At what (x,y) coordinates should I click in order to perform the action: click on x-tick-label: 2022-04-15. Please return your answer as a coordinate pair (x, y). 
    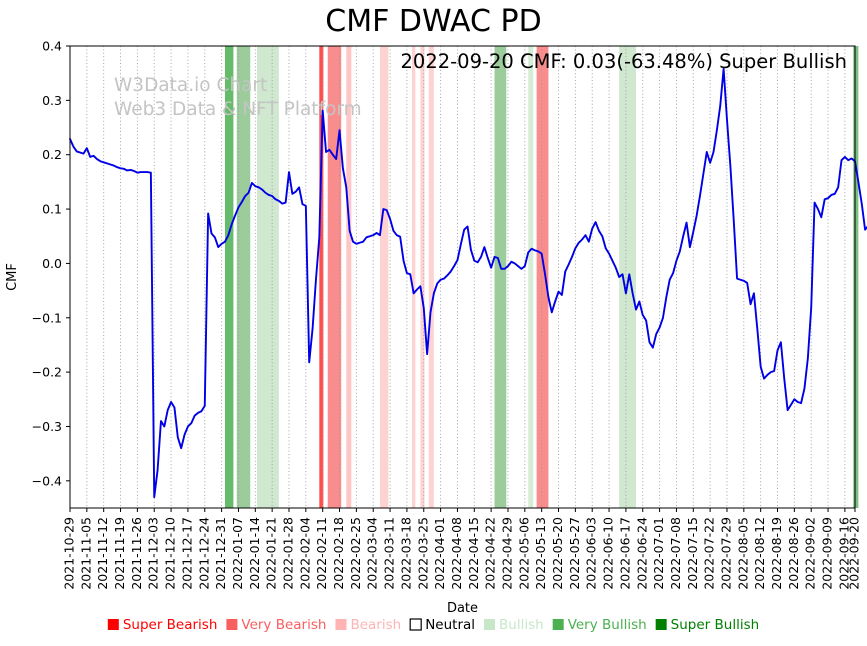
    Looking at the image, I should click on (473, 553).